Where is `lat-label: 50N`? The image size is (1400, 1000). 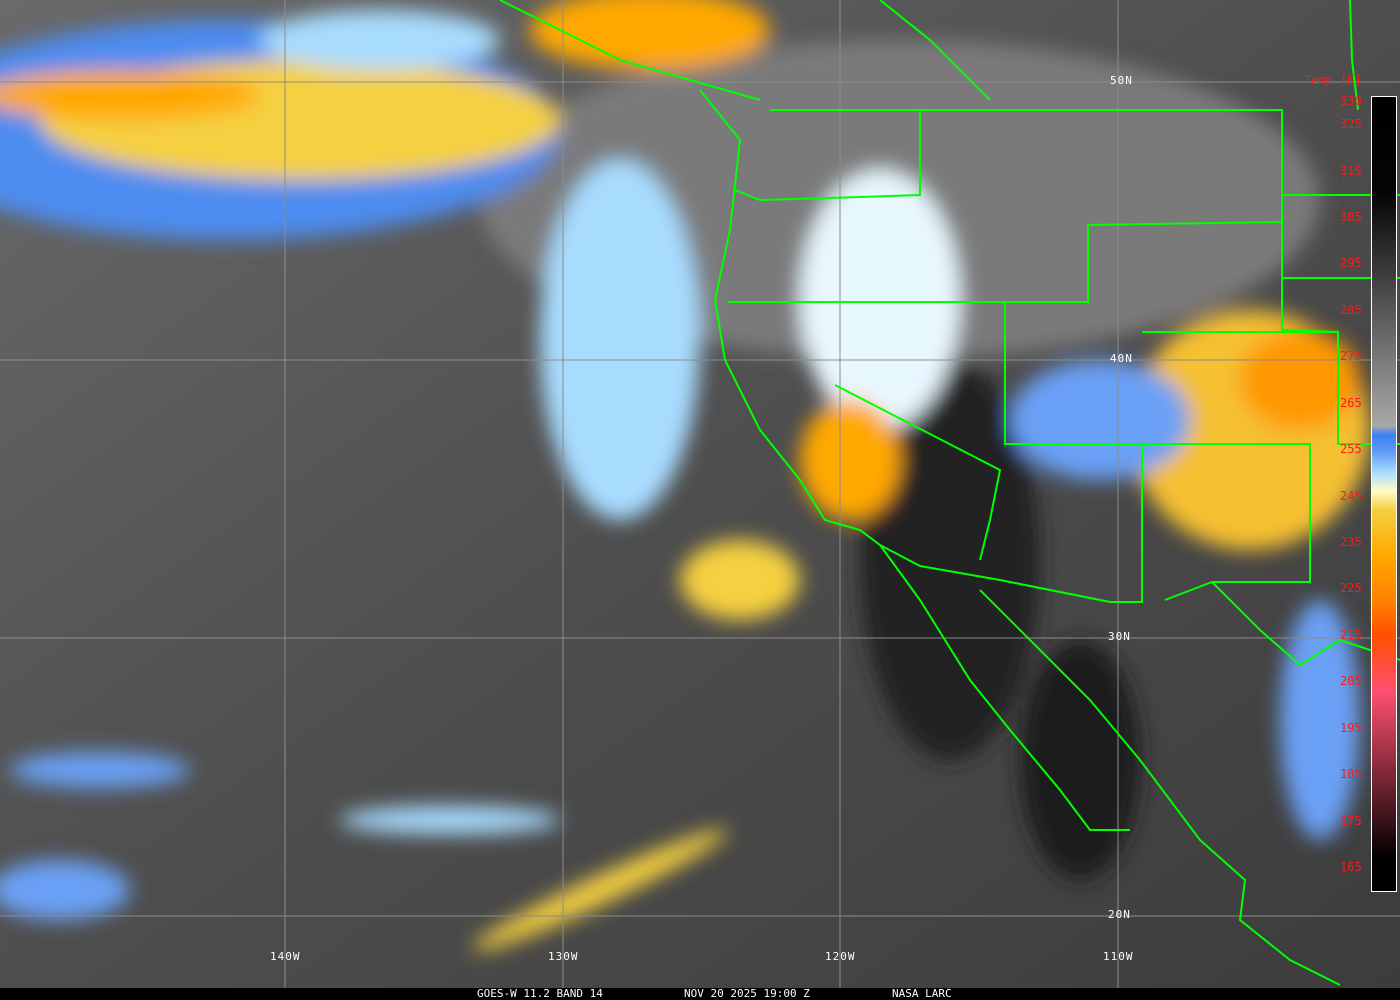
lat-label: 50N is located at coordinates (1121, 80).